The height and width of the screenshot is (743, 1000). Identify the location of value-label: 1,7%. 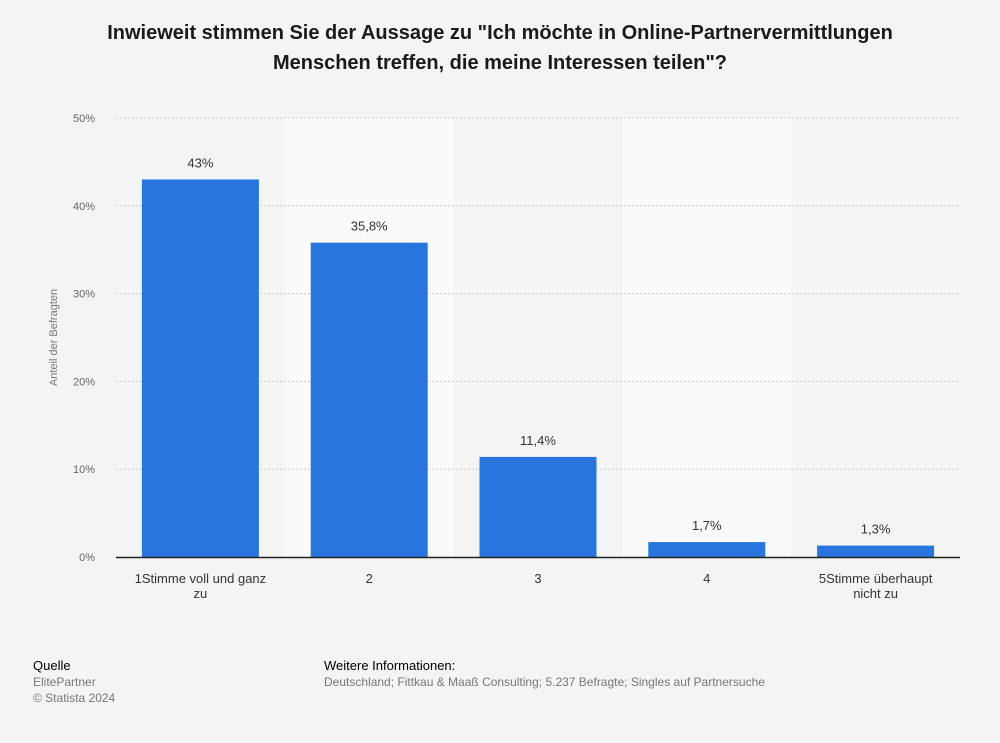
(707, 525).